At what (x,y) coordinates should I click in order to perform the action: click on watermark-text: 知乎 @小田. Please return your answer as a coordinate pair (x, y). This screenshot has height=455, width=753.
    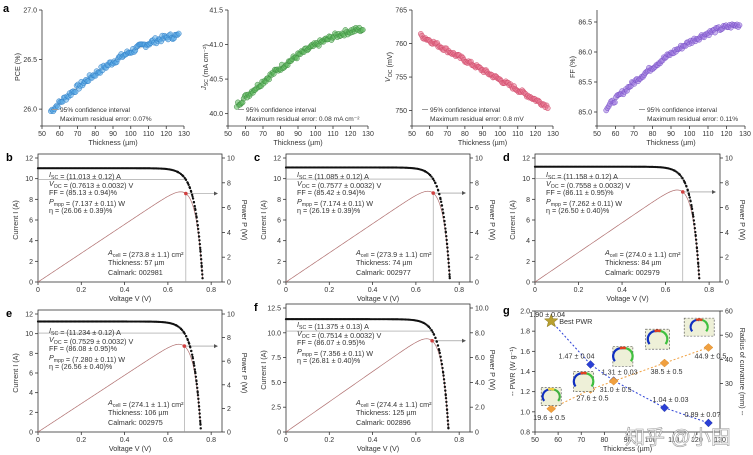
    Looking at the image, I should click on (678, 437).